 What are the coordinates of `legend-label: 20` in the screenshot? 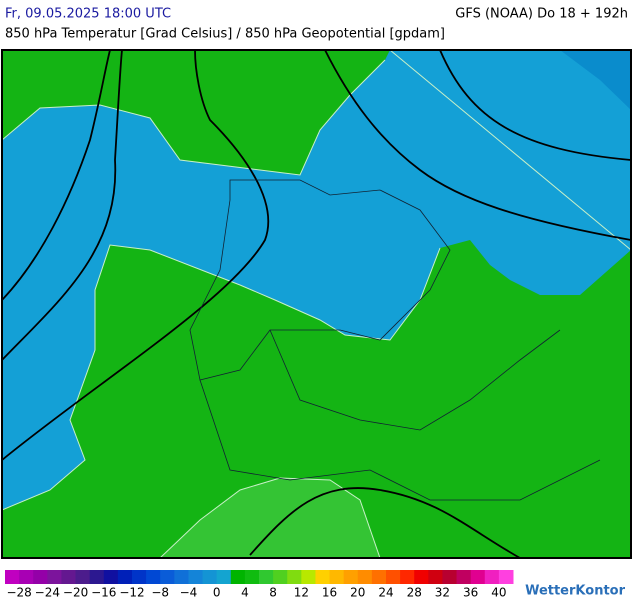 It's located at (357, 593).